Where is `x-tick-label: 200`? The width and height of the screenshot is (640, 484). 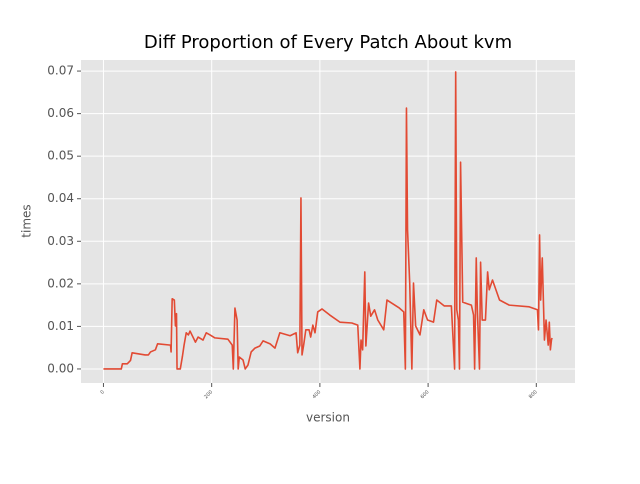 x-tick-label: 200 is located at coordinates (208, 394).